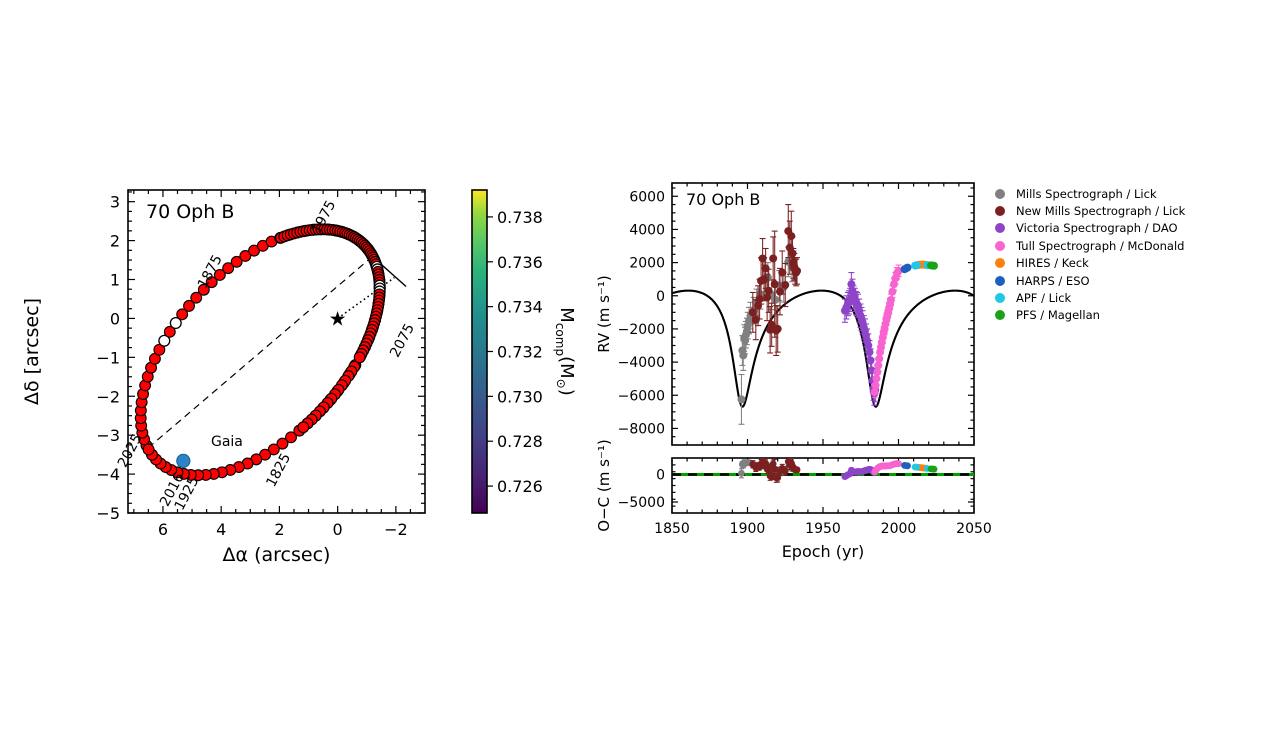  What do you see at coordinates (723, 199) in the screenshot?
I see `rv-panel-title: 70 Oph B` at bounding box center [723, 199].